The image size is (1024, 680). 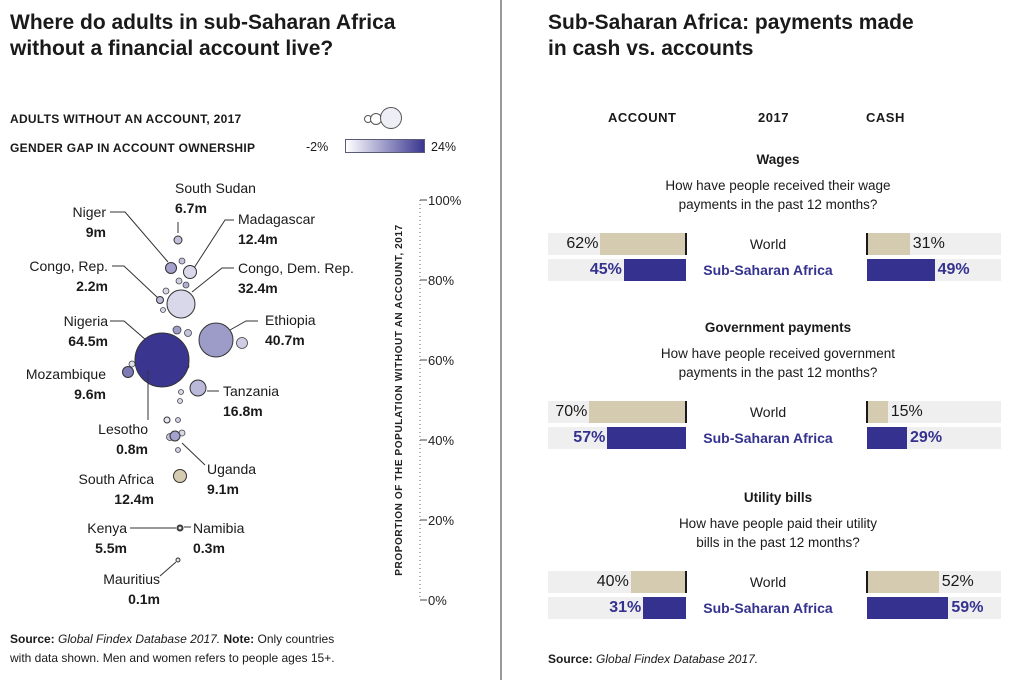 What do you see at coordinates (778, 523) in the screenshot?
I see `section-2-question-line1: How have people paid their utility` at bounding box center [778, 523].